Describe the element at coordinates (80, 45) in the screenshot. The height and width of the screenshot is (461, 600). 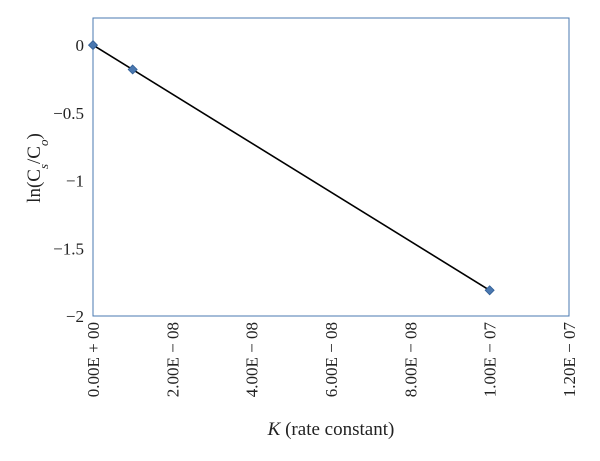
I see `y-tick-label: 0` at that location.